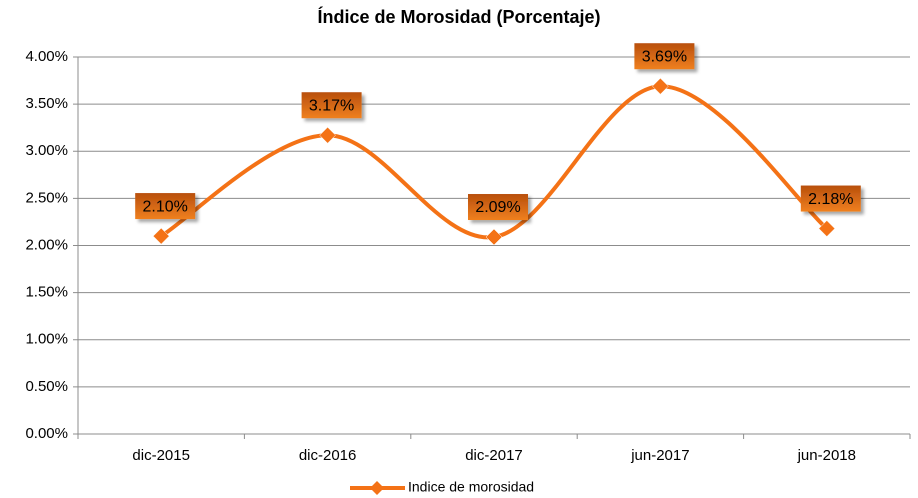  Describe the element at coordinates (46, 244) in the screenshot. I see `y-tick-label: 2.00%` at that location.